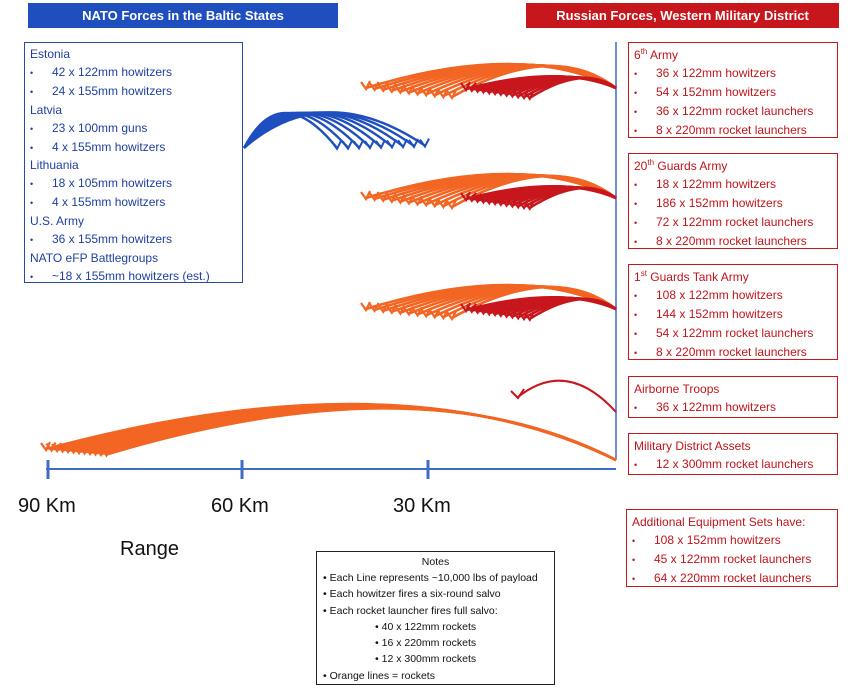  I want to click on long-range-rocket-arc-head, so click(106, 452).